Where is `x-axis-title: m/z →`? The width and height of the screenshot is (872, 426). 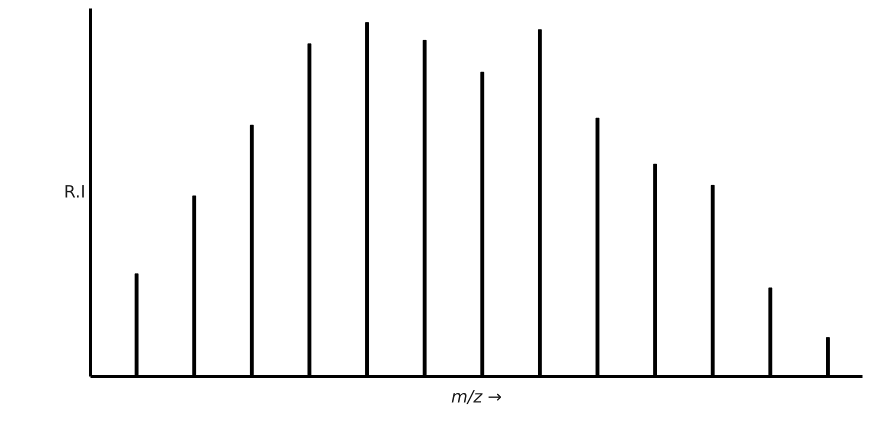 x-axis-title: m/z → is located at coordinates (476, 398).